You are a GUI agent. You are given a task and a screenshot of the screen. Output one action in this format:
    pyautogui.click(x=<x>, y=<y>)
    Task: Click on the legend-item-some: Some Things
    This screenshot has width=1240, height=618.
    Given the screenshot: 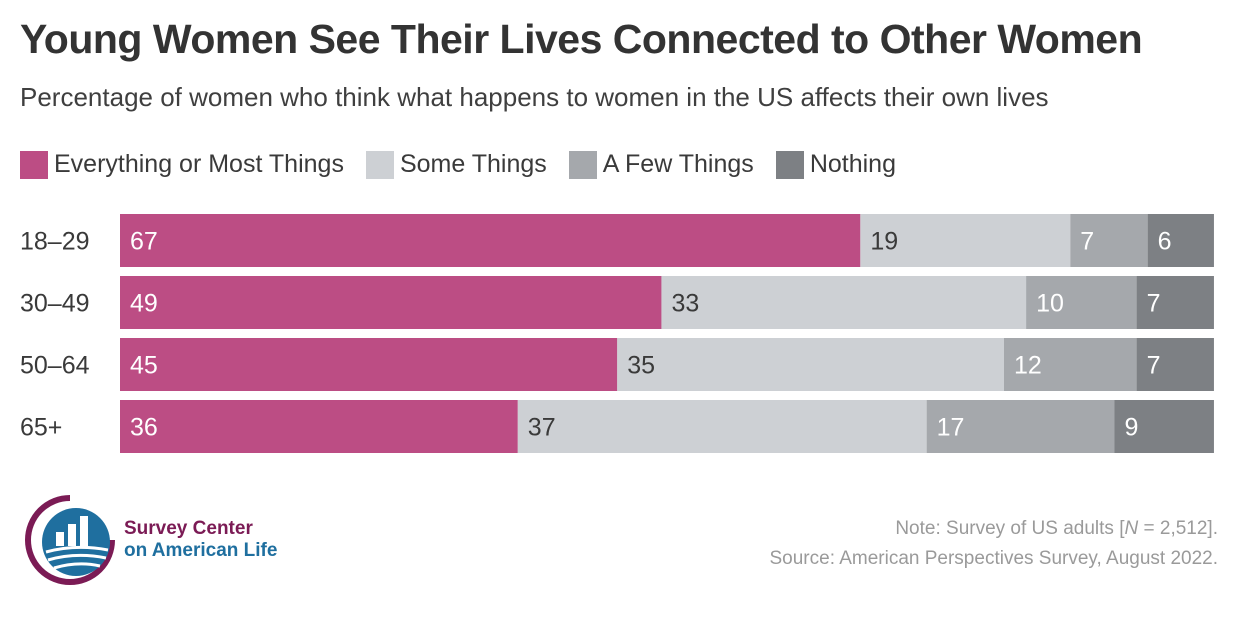 What is the action you would take?
    pyautogui.click(x=456, y=164)
    